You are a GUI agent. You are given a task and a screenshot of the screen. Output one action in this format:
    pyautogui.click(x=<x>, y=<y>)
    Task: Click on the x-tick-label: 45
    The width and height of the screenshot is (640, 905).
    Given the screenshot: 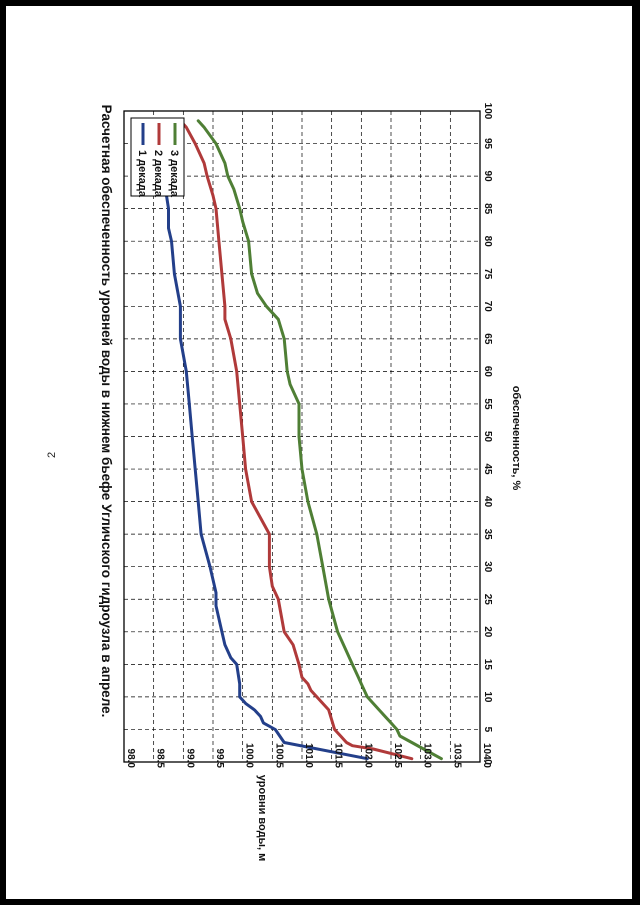 What is the action you would take?
    pyautogui.click(x=487, y=469)
    